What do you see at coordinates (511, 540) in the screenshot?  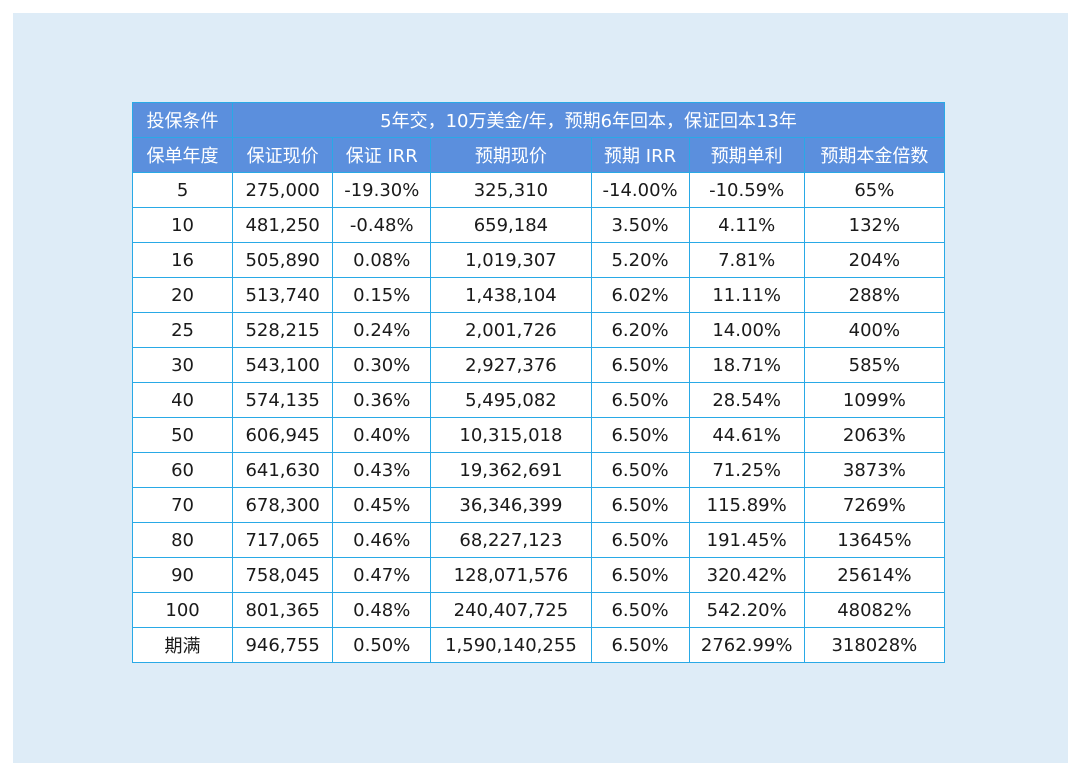 I see `cell-expected-value: 68,227,123` at bounding box center [511, 540].